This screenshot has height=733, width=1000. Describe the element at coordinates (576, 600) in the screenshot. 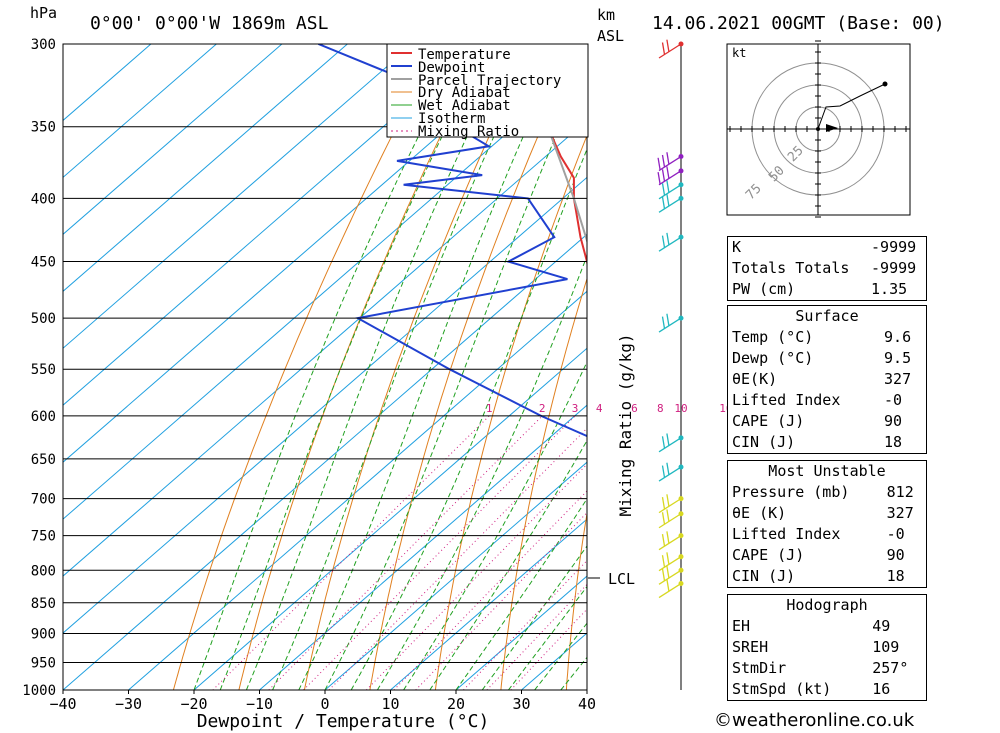

I see `dry-adiabat-line` at that location.